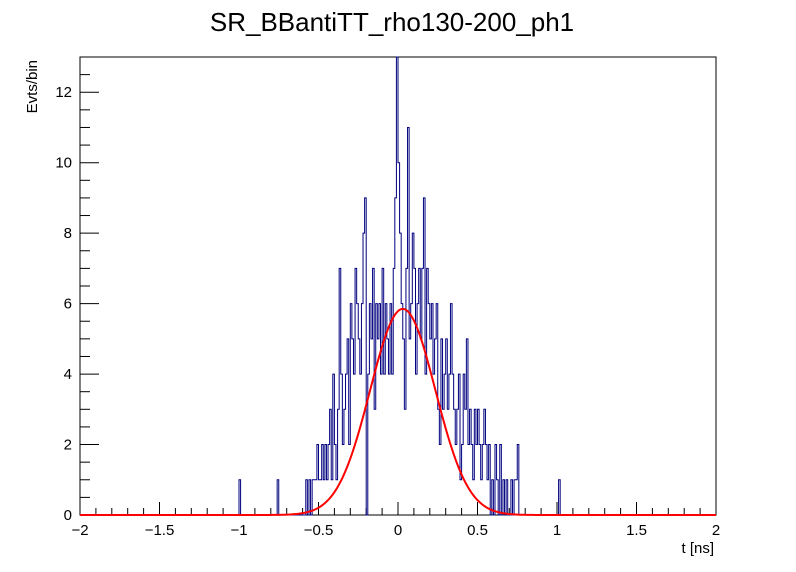 The height and width of the screenshot is (572, 796). I want to click on x-tick-label: 0.5, so click(477, 530).